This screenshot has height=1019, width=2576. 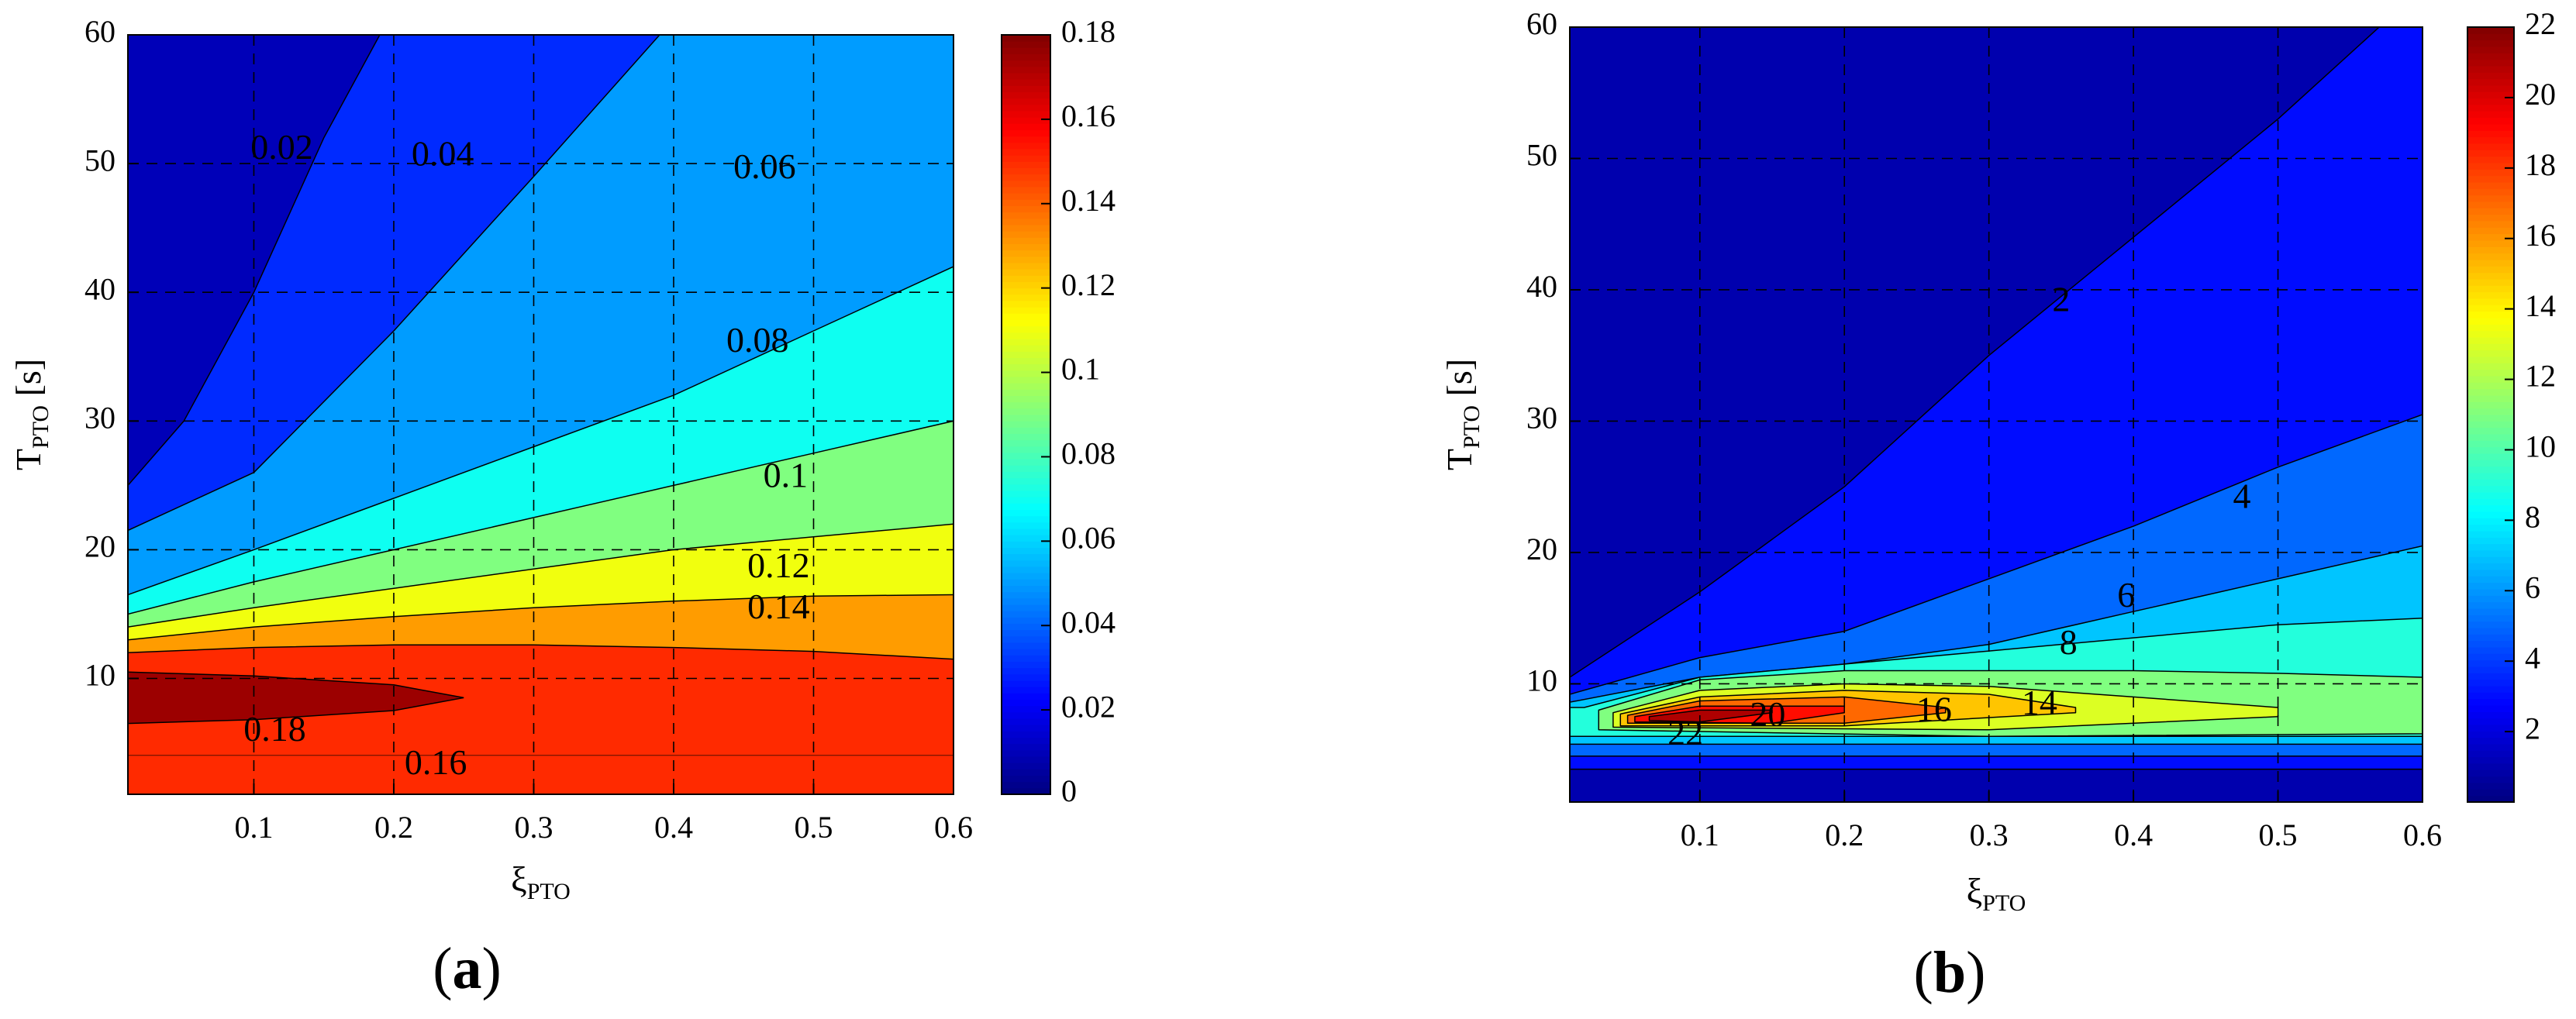 I want to click on contour-label: 8, so click(x=2069, y=642).